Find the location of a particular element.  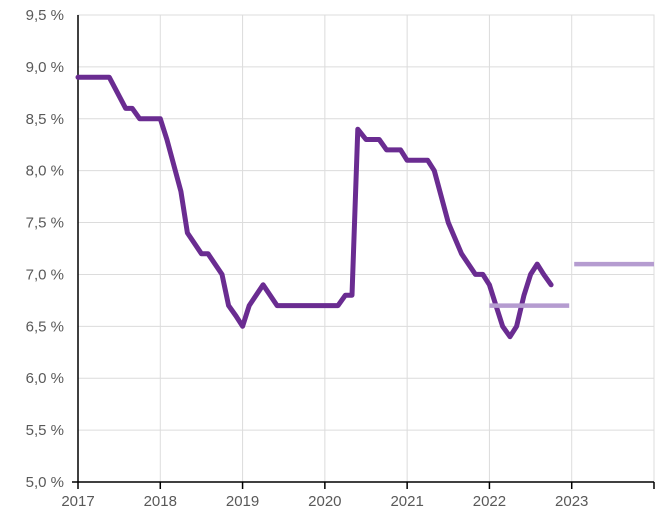

y-tick-label: 8,0 % is located at coordinates (45, 171).